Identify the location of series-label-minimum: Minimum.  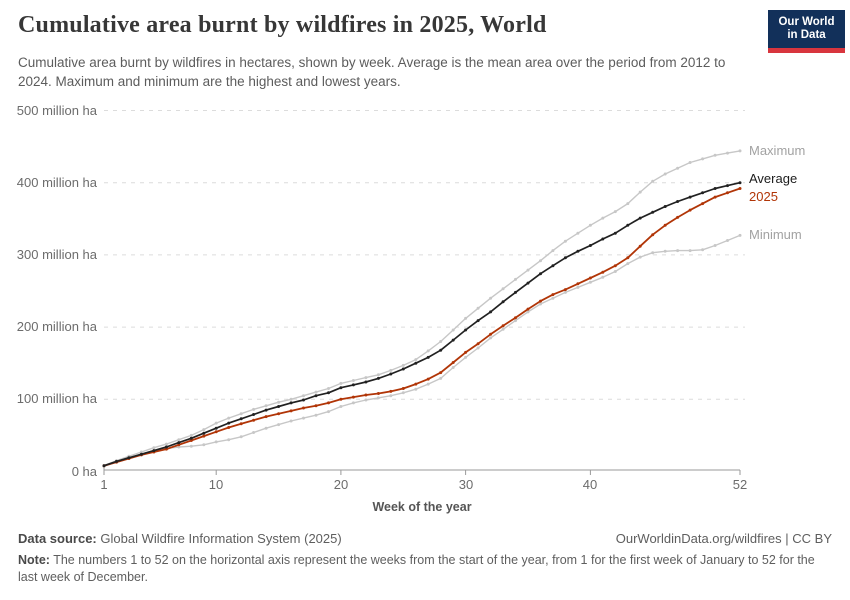
(775, 234).